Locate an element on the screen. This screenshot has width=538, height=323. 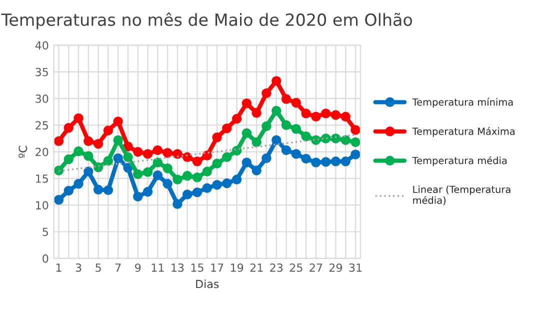
y-tick-label: 20 is located at coordinates (42, 152).